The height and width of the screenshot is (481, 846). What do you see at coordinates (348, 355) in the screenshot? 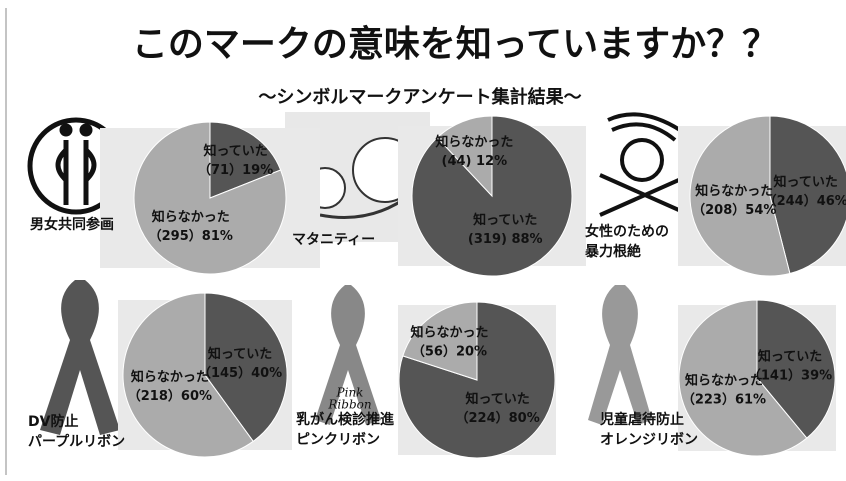
I see `pink-ribbon: Pink Ribbon` at bounding box center [348, 355].